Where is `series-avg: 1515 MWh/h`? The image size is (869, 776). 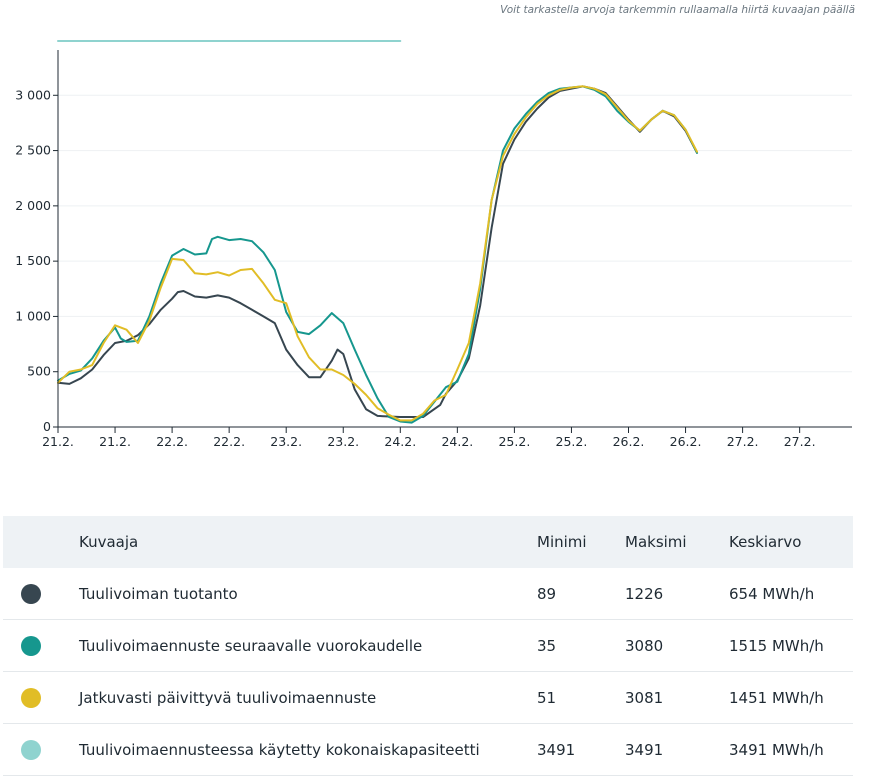 series-avg: 1515 MWh/h is located at coordinates (791, 645).